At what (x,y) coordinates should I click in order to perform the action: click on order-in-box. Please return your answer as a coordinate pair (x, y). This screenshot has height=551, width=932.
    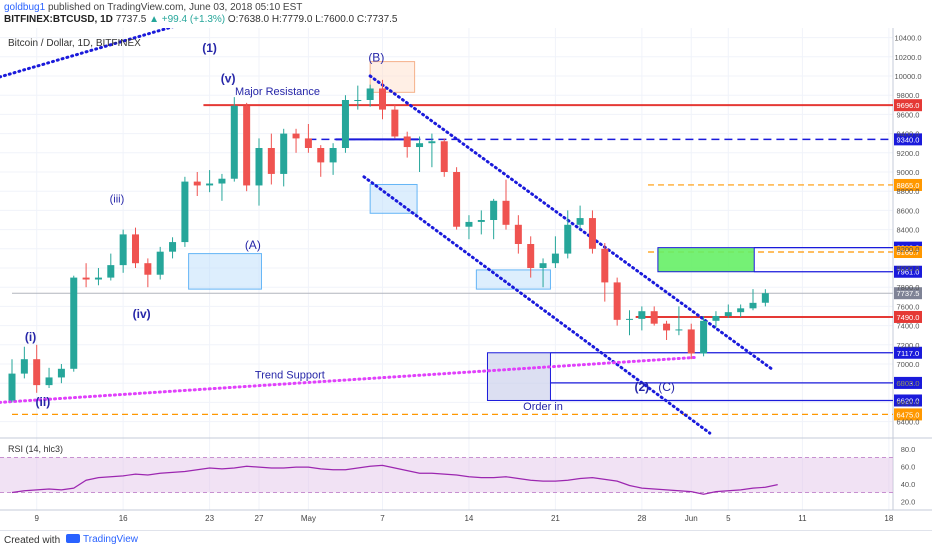
    Looking at the image, I should click on (518, 376).